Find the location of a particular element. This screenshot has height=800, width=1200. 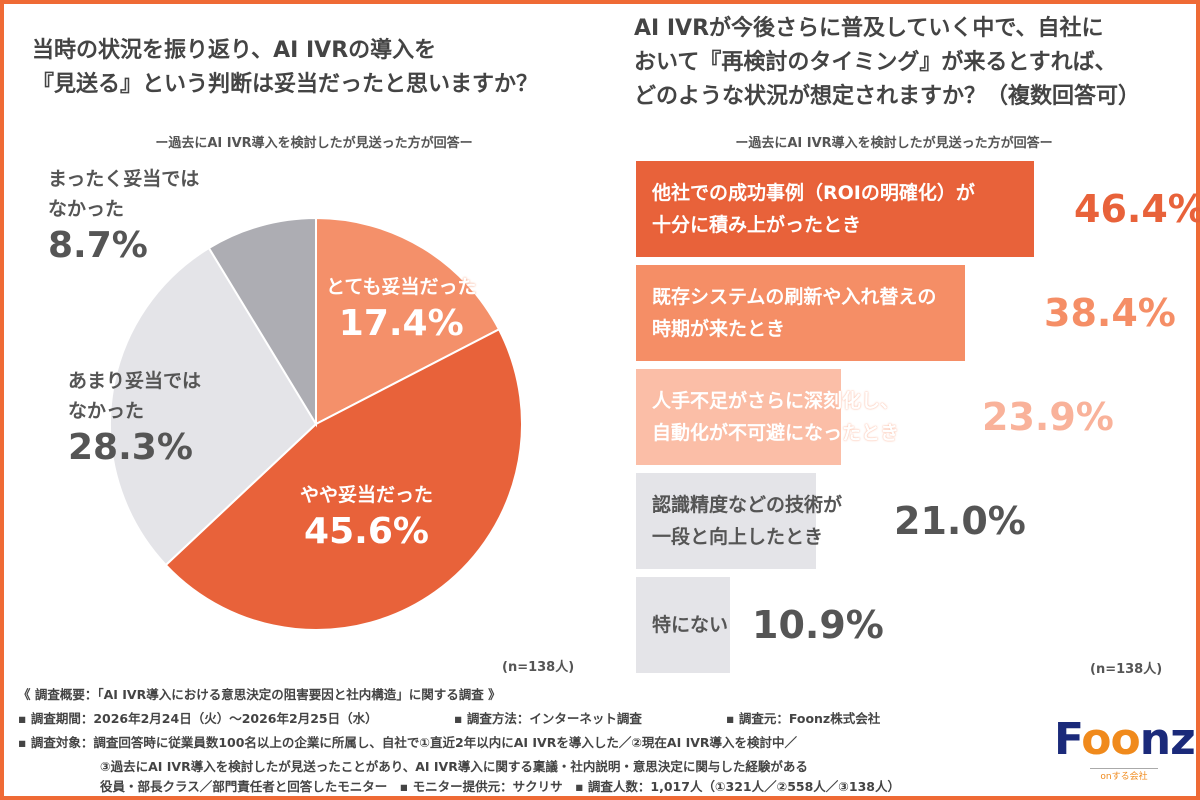

left-sample-size: (n=138人) is located at coordinates (538, 667).